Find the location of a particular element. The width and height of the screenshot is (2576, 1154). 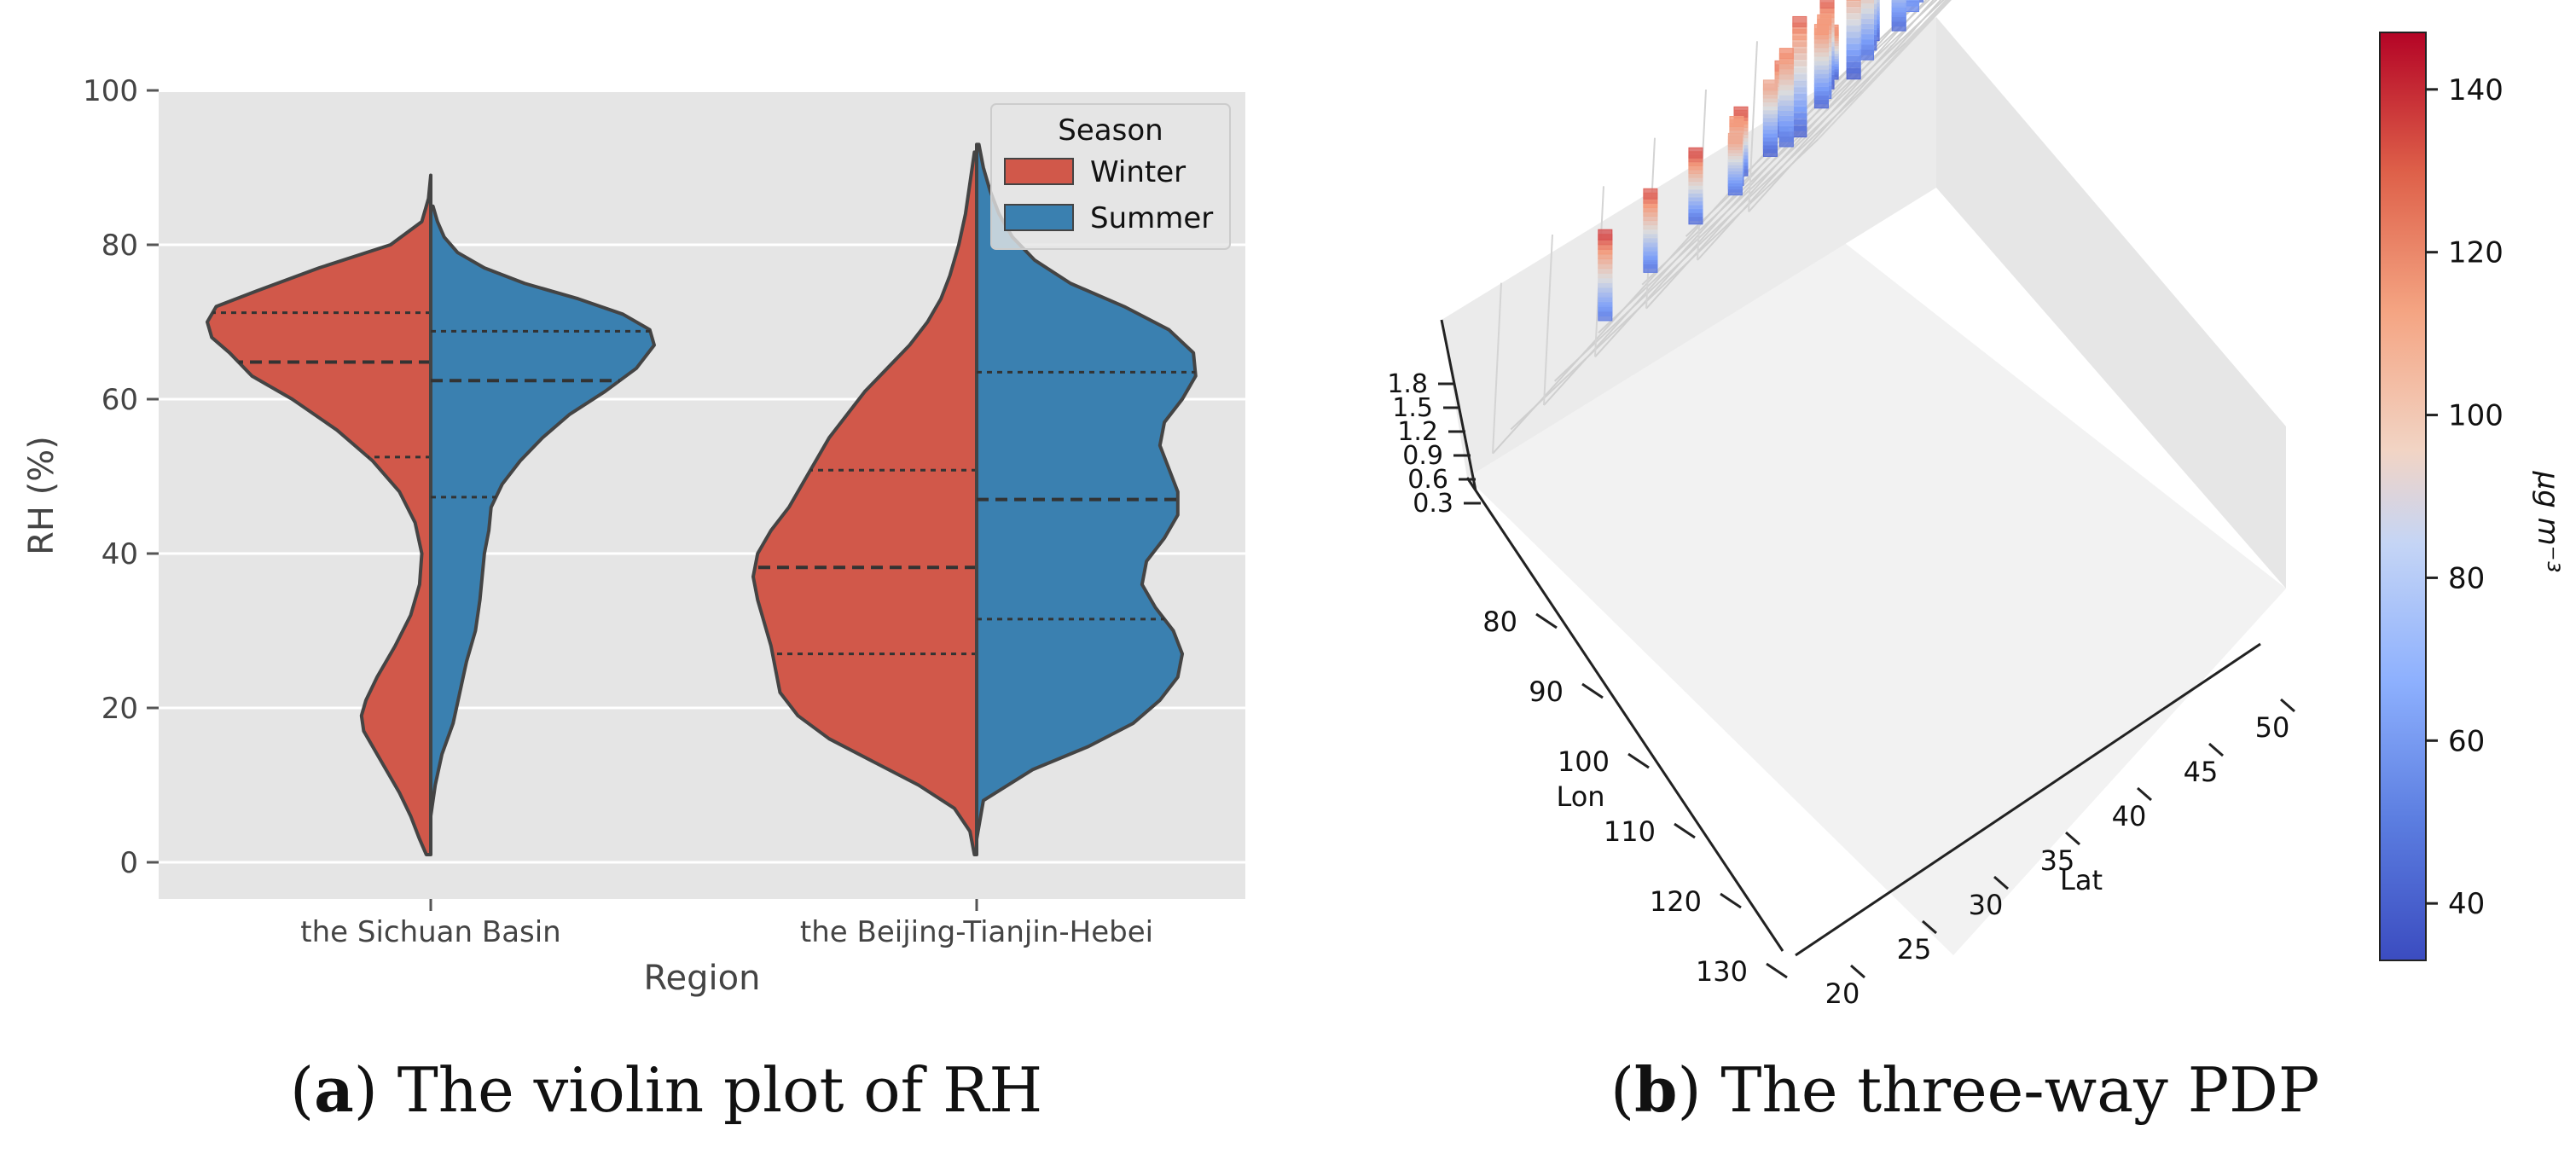

pdp-lat-axis-line is located at coordinates (2028, 799).